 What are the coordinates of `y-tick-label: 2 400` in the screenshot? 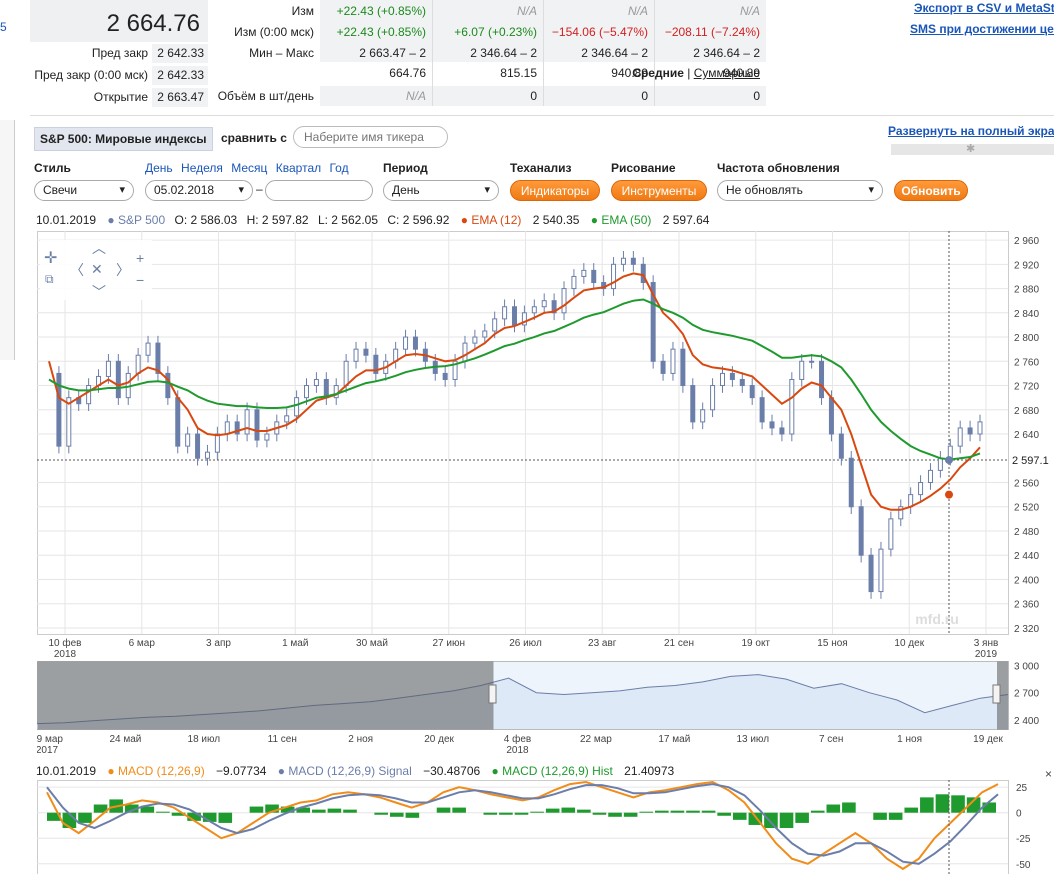 It's located at (1026, 580).